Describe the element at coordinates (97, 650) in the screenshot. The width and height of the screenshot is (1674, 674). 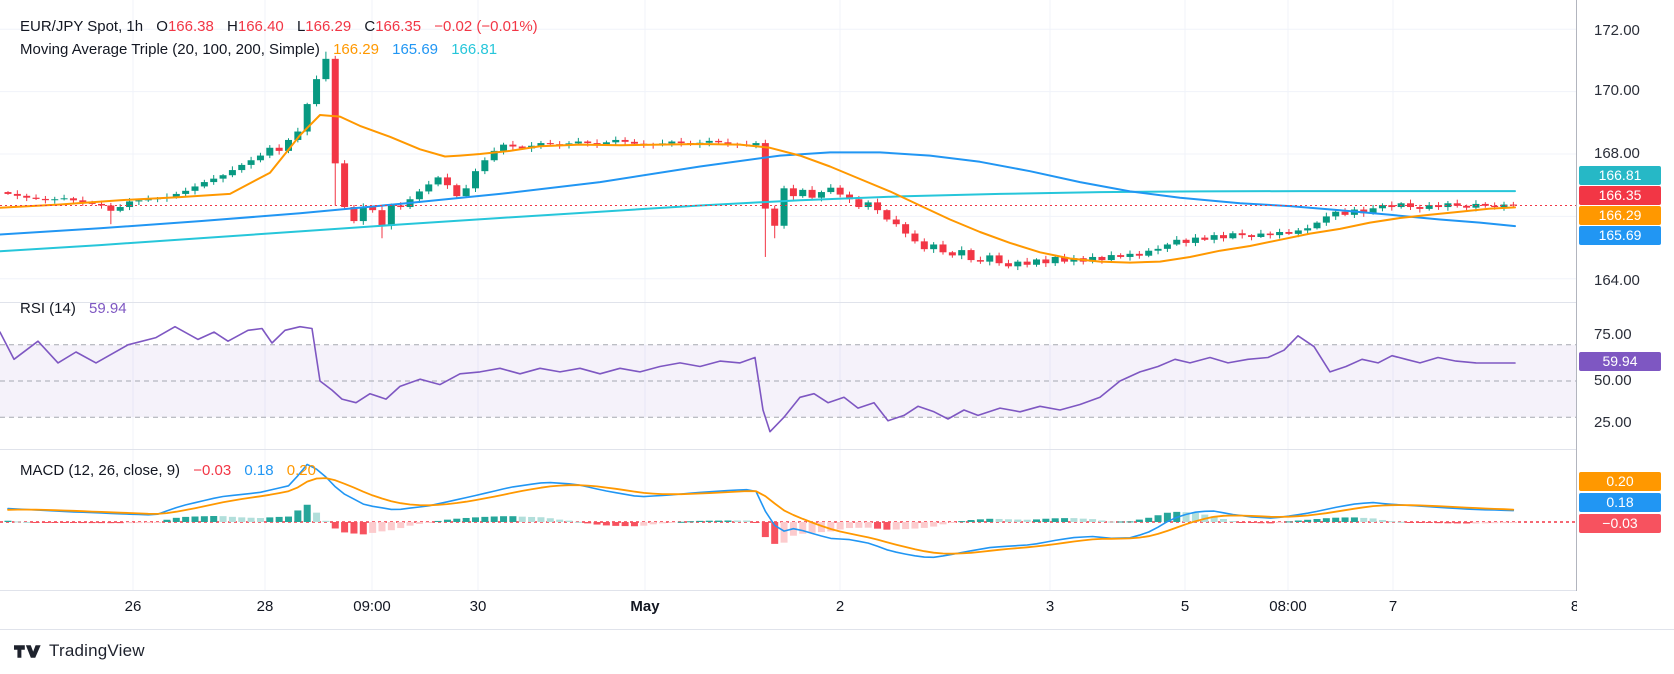
I see `tradingview-watermark-label: TradingView` at that location.